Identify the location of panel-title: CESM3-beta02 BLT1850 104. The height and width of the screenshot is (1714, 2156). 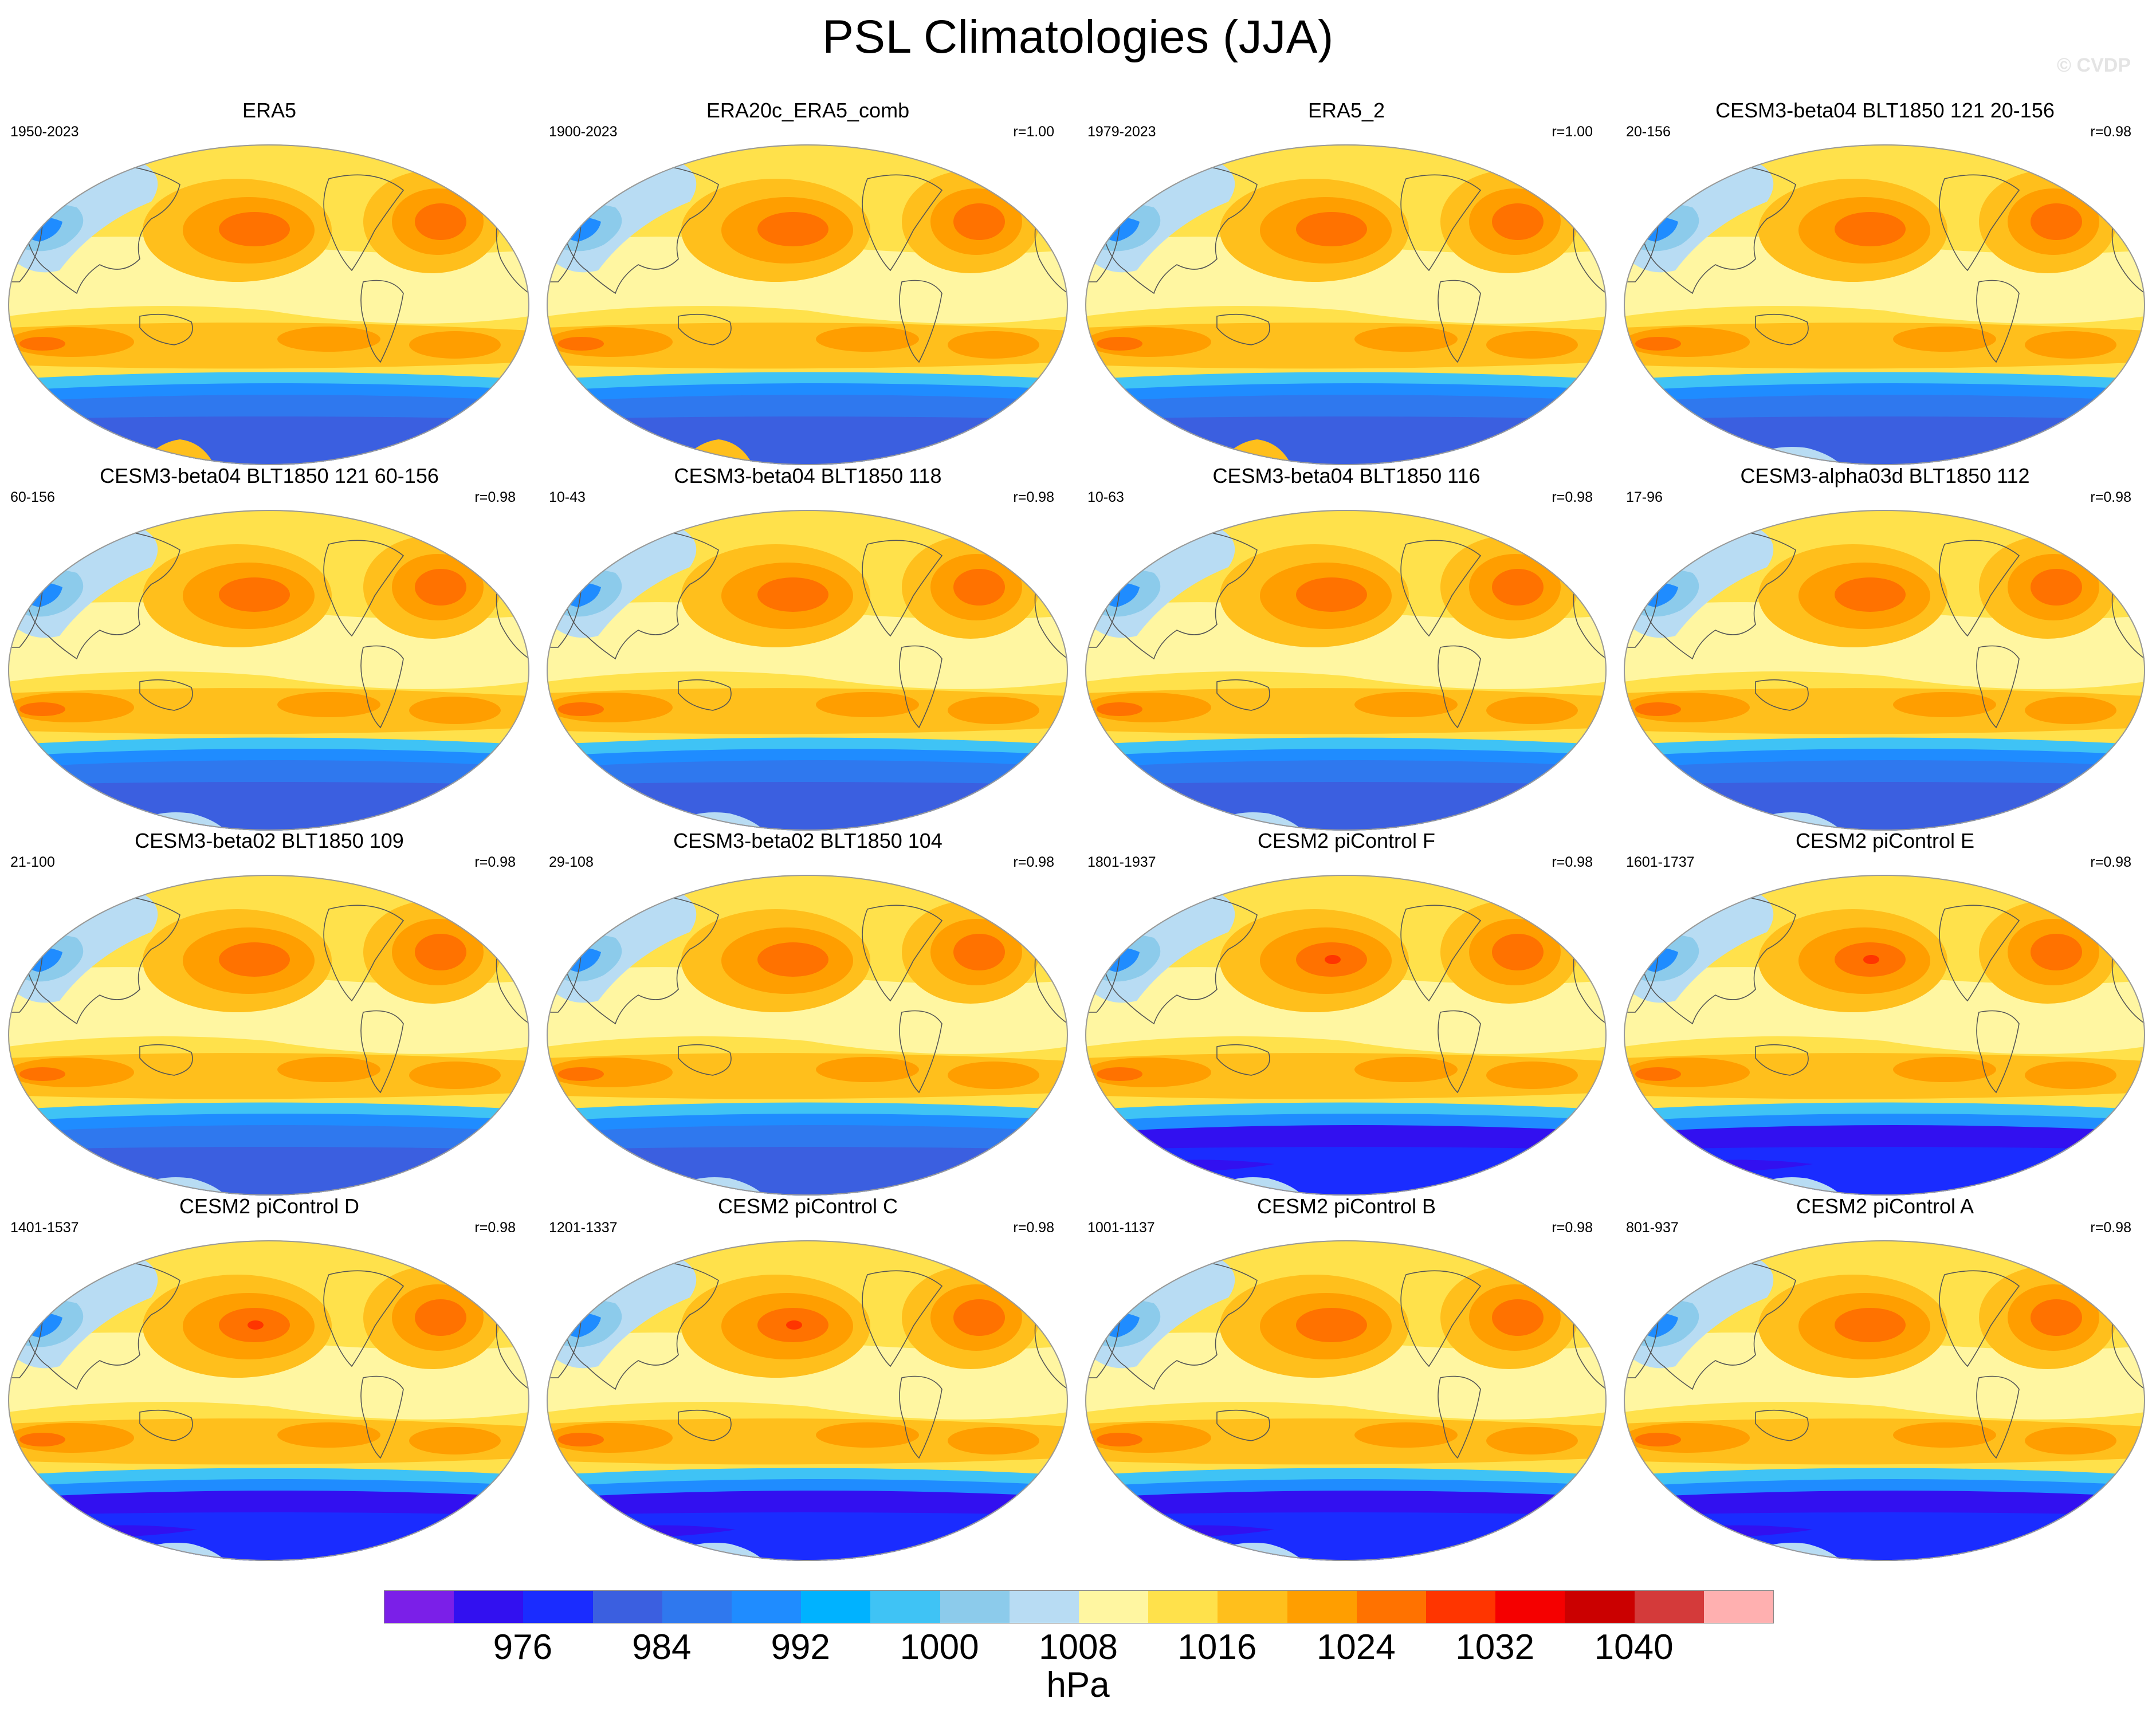
(807, 840).